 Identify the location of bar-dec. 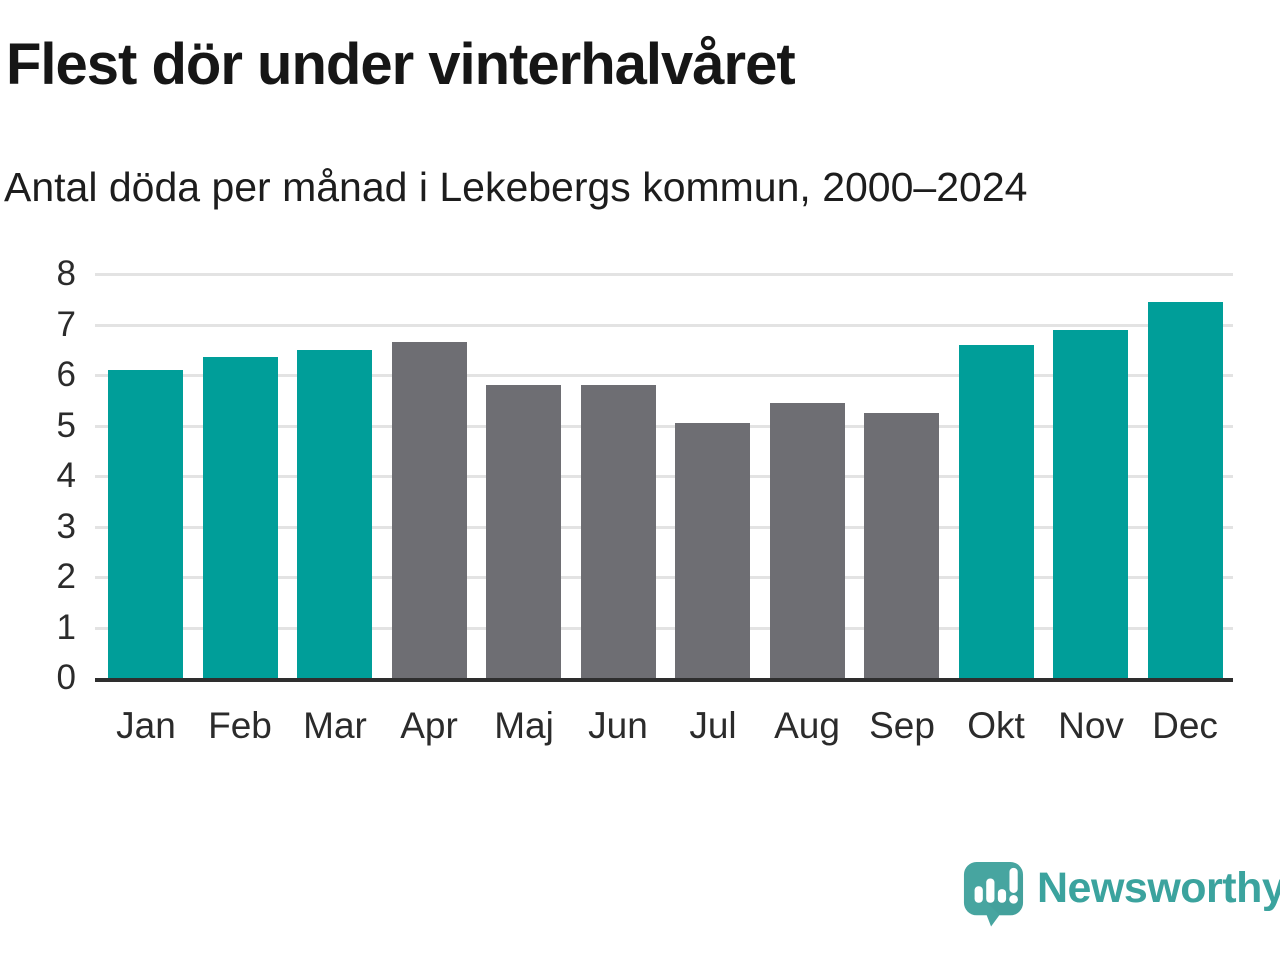
(1185, 490).